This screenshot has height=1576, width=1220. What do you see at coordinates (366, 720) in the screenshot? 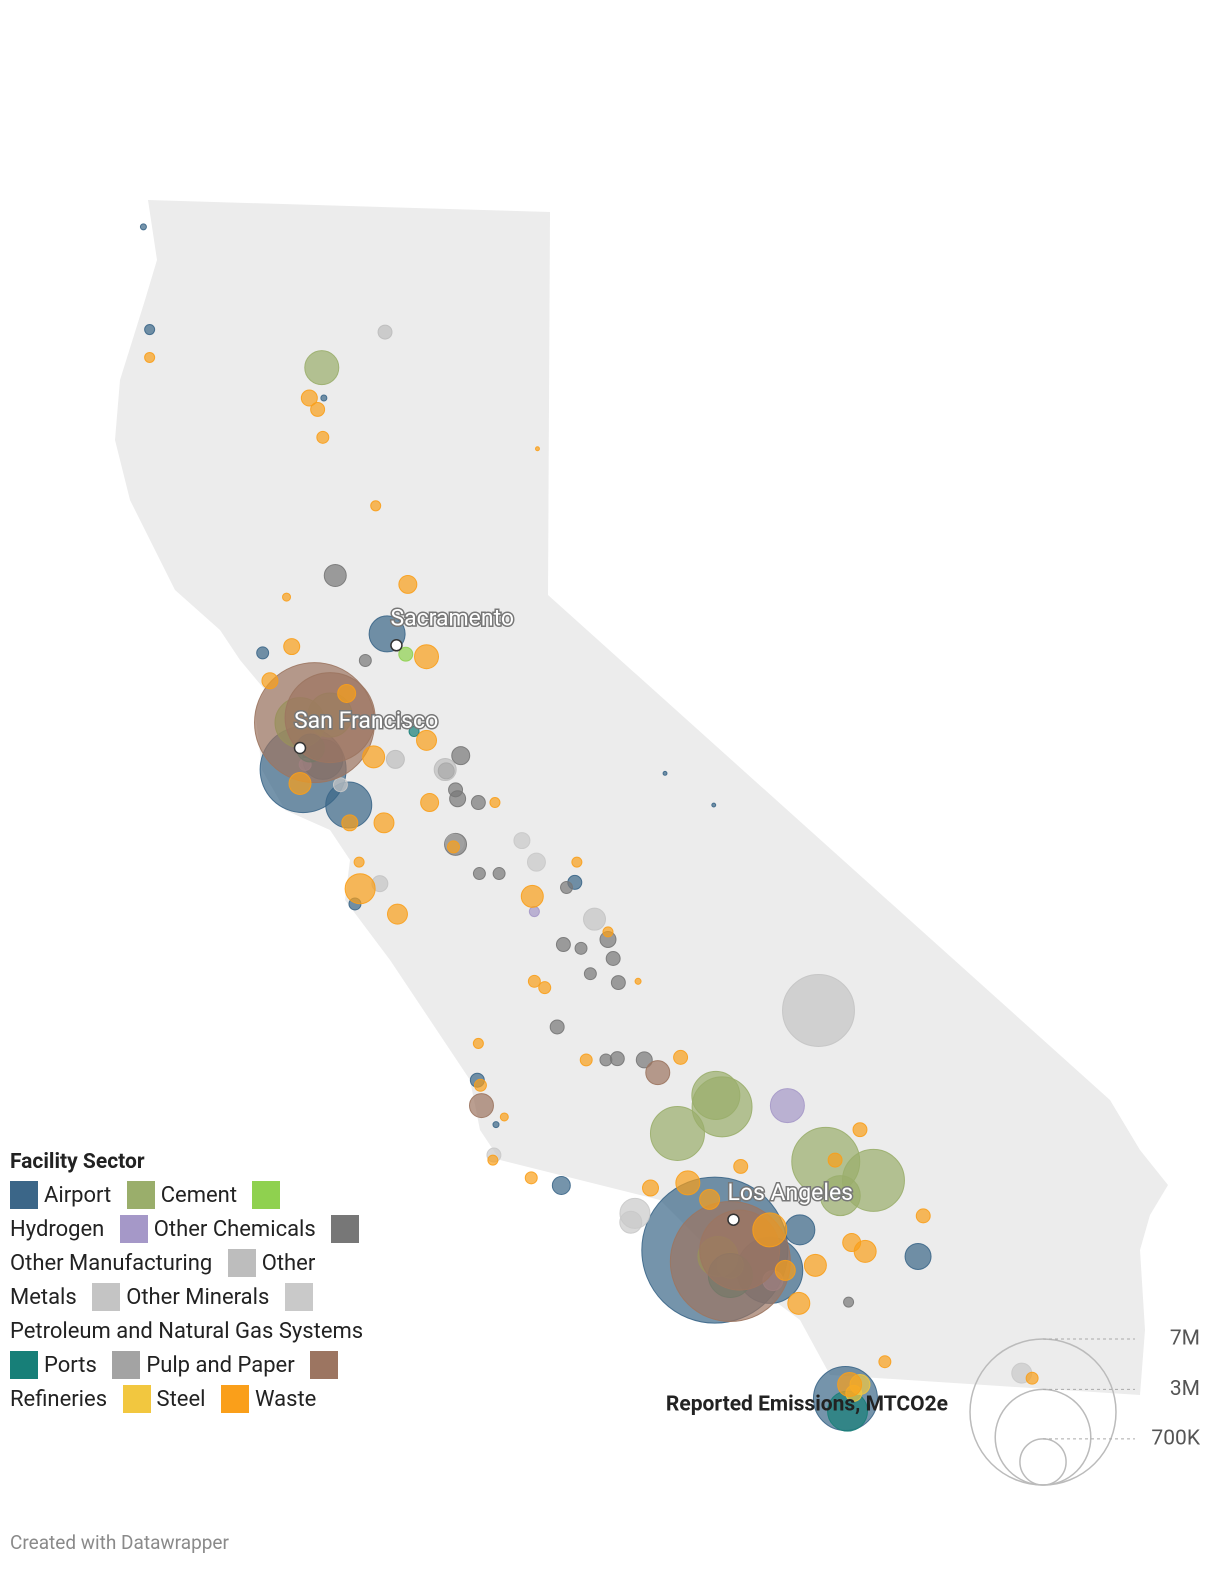
I see `city-label: San Francisco` at bounding box center [366, 720].